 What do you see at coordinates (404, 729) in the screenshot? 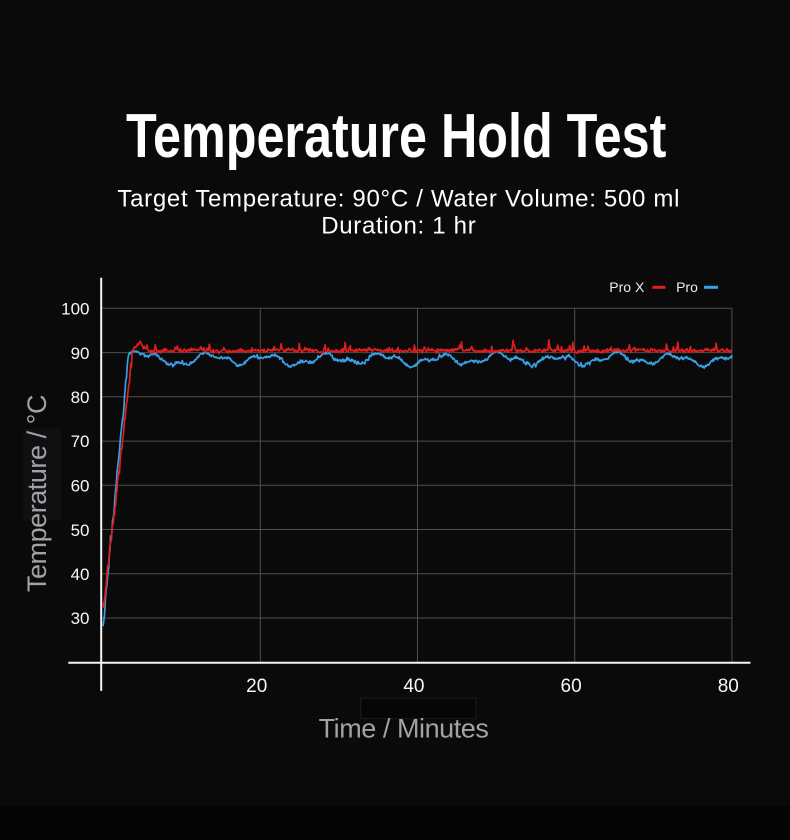
I see `svg-text: Time / Minutes` at bounding box center [404, 729].